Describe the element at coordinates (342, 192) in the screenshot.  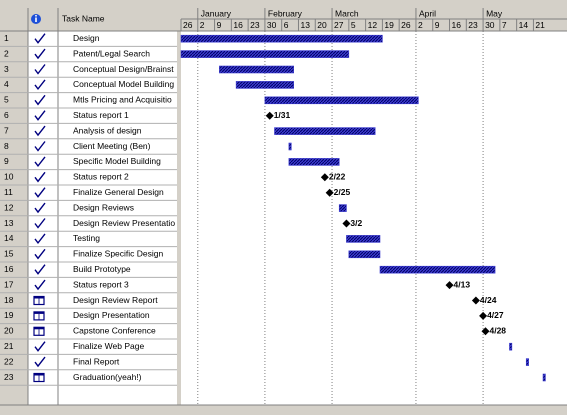
I see `milestone-label: 2/25` at that location.